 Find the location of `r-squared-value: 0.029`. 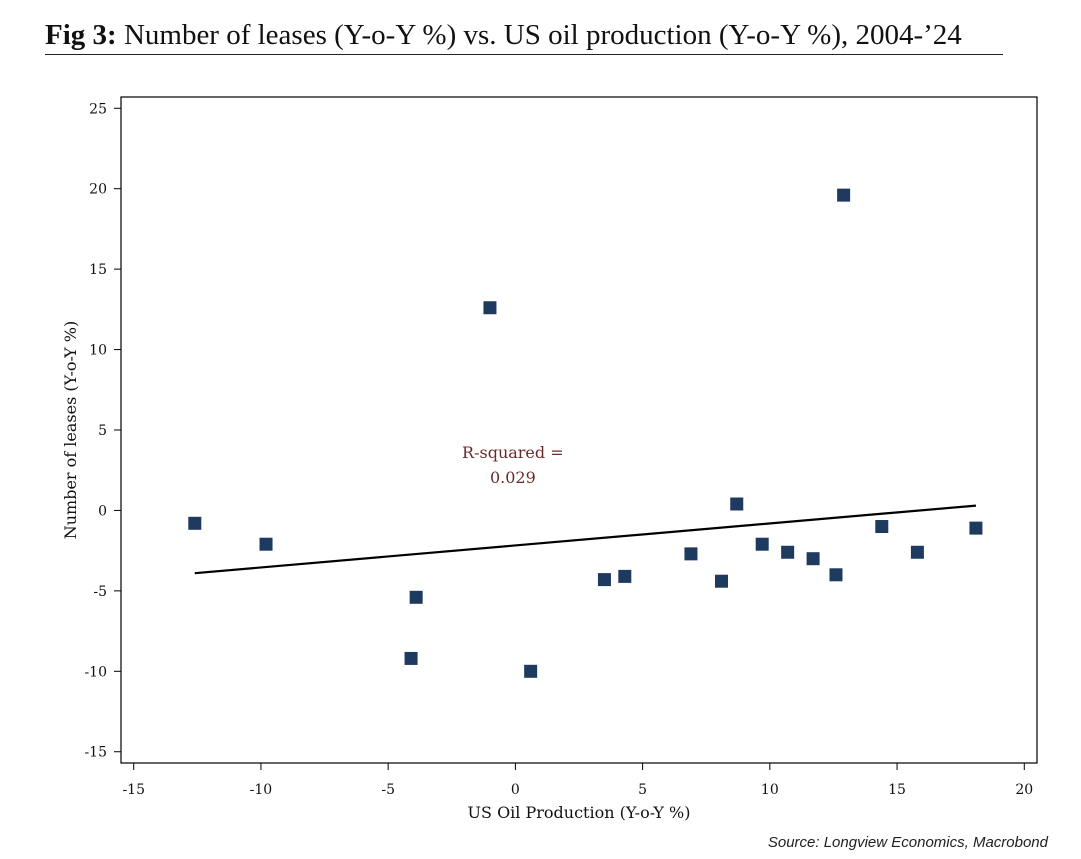

r-squared-value: 0.029 is located at coordinates (513, 477).